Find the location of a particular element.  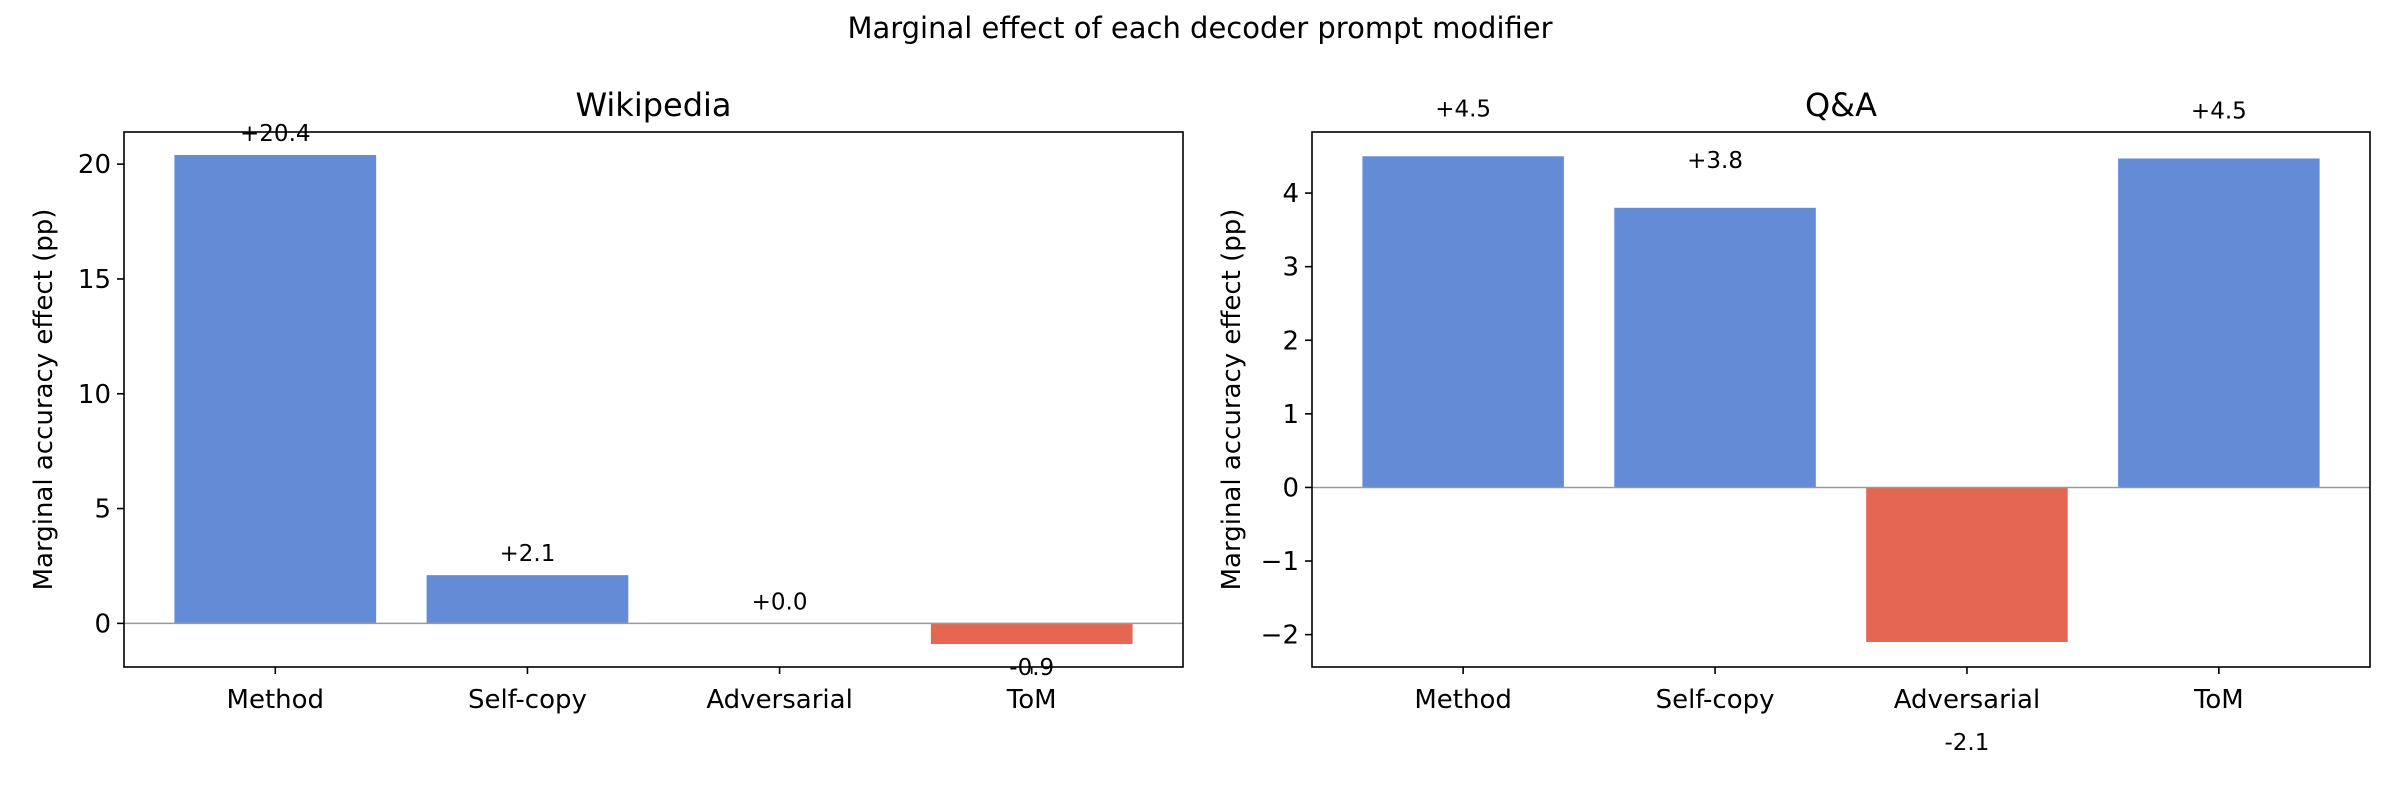

y-tick-label: 10 is located at coordinates (94, 395).